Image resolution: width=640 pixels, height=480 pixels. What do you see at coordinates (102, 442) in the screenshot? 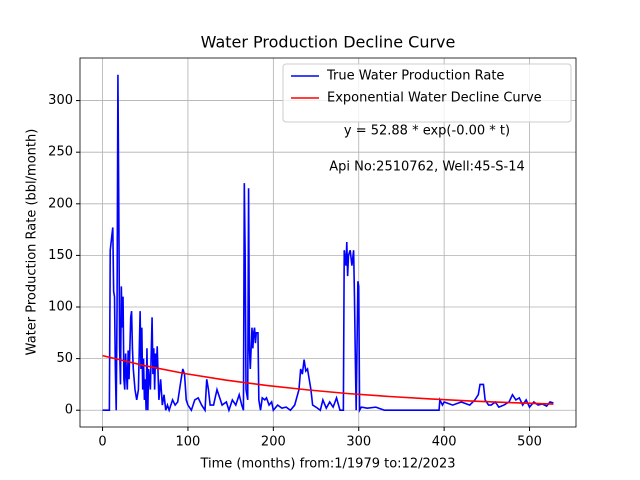
I see `x-tick-label: 0` at bounding box center [102, 442].